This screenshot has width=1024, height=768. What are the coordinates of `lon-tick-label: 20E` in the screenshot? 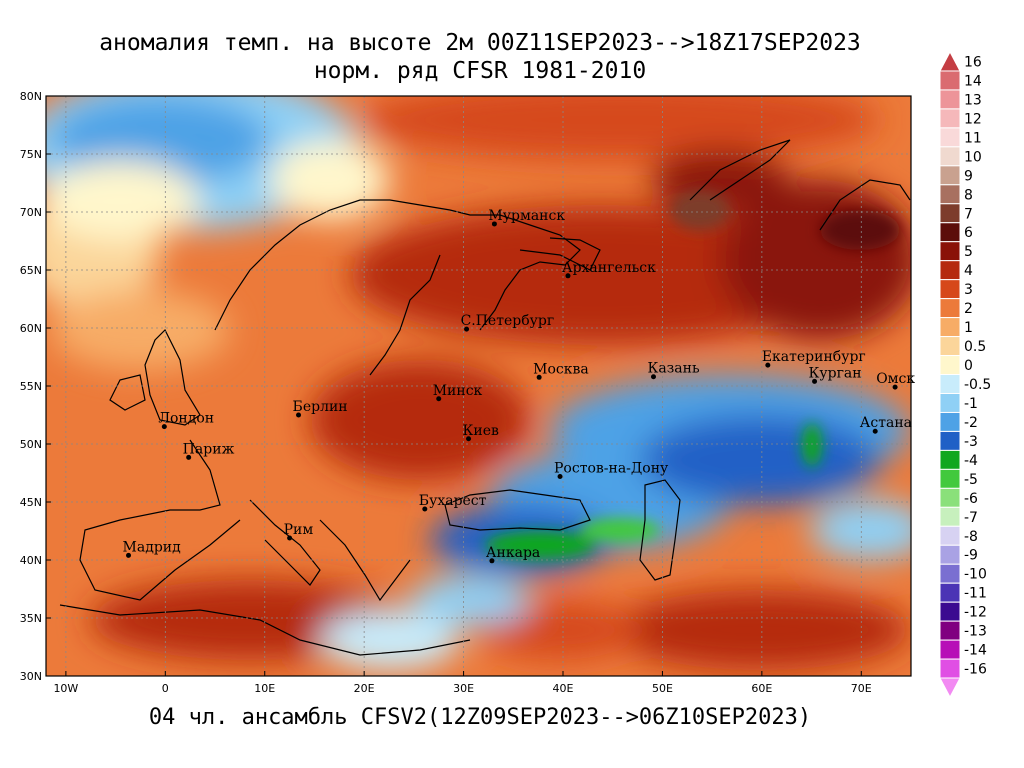 It's located at (364, 688).